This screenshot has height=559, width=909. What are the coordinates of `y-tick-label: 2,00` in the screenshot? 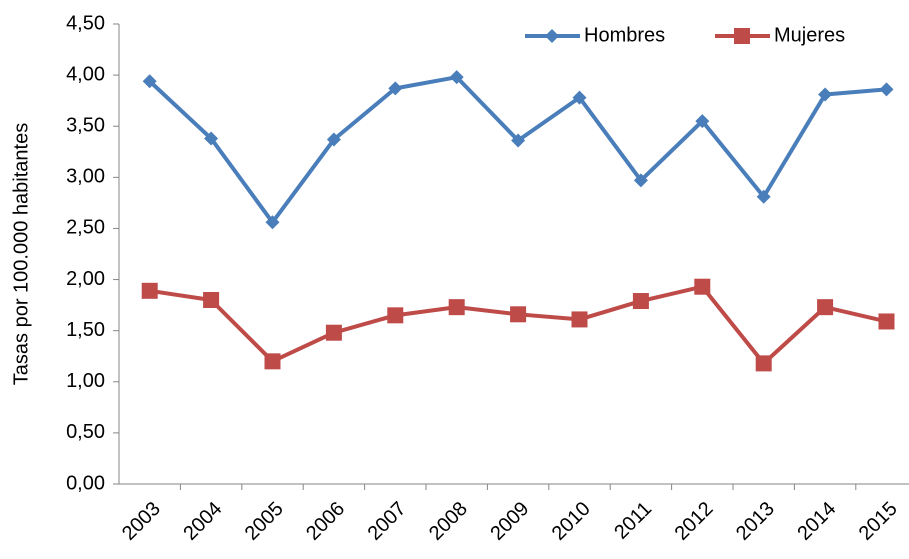 It's located at (85, 279).